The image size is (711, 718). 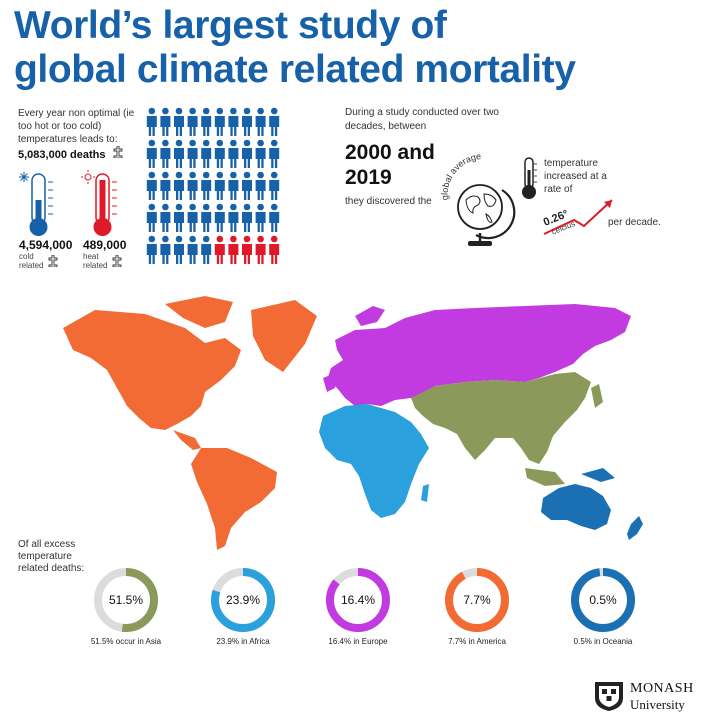 I want to click on cold-label-1: cold, so click(x=26, y=256).